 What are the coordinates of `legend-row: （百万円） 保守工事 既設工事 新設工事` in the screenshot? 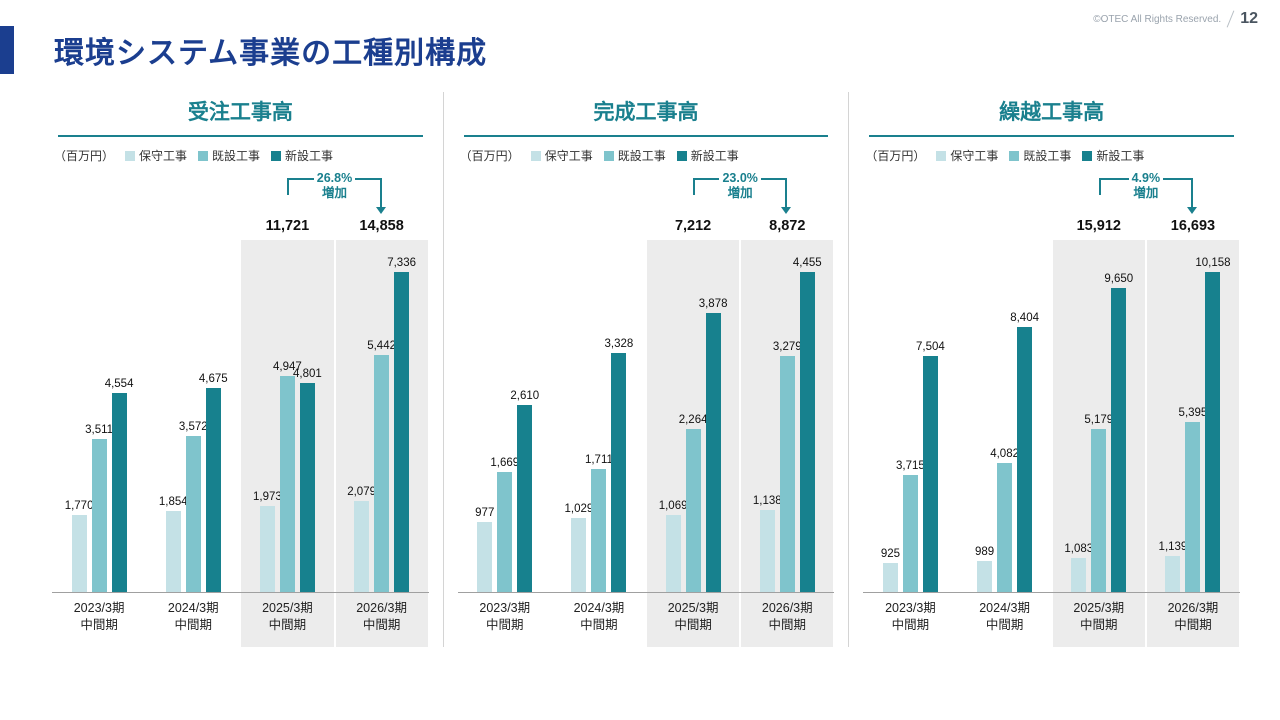 It's located at (241, 155).